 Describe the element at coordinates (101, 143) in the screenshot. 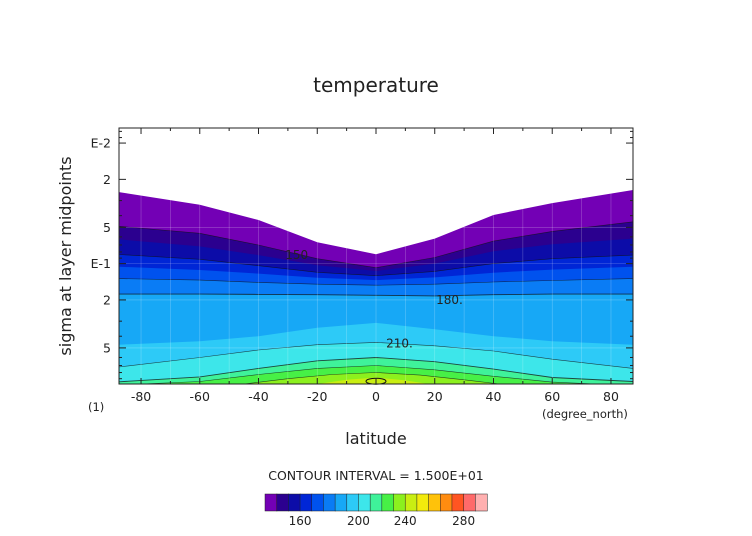

I see `y-tick-label: E-2` at that location.